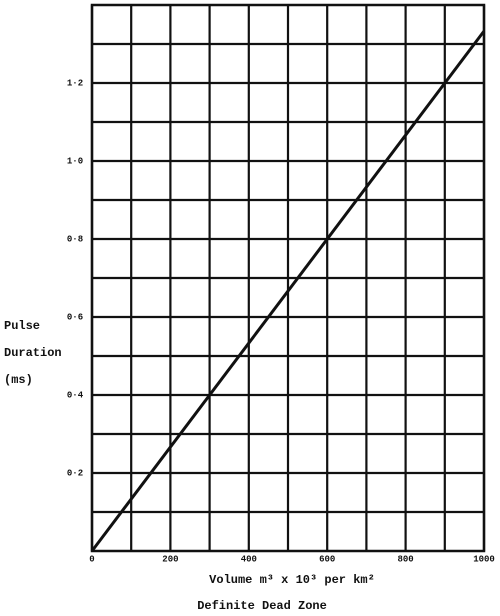  Describe the element at coordinates (484, 559) in the screenshot. I see `x-tick-label: 1000` at that location.